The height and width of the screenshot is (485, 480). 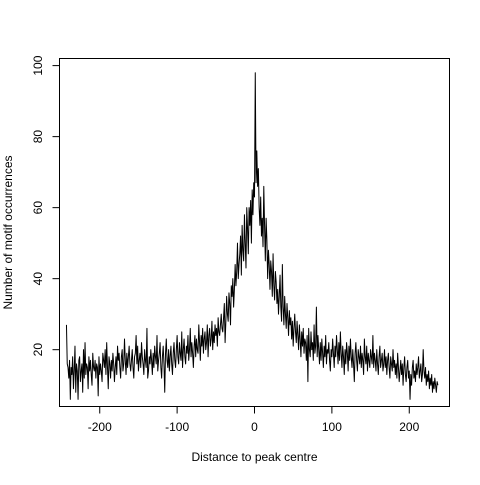 I want to click on y-axis-title: Number of motif occurrences, so click(x=8, y=232).